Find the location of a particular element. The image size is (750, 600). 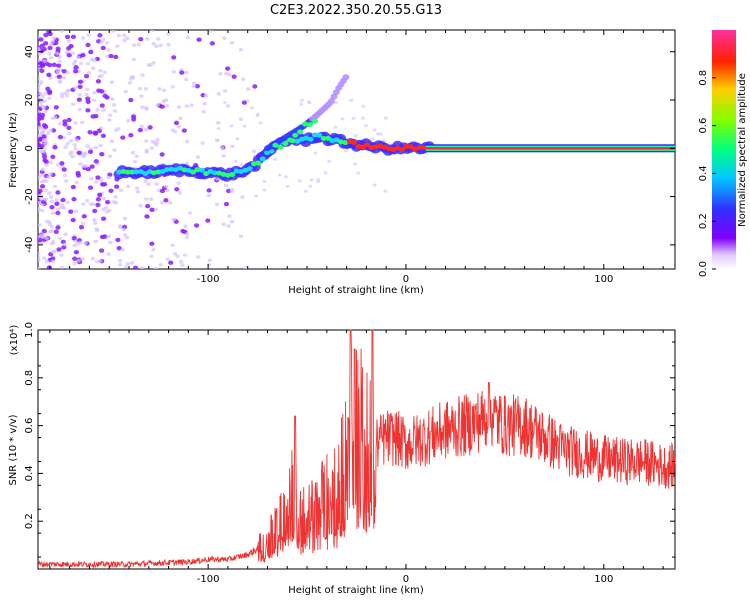

y-tick-label: 0 is located at coordinates (29, 148).